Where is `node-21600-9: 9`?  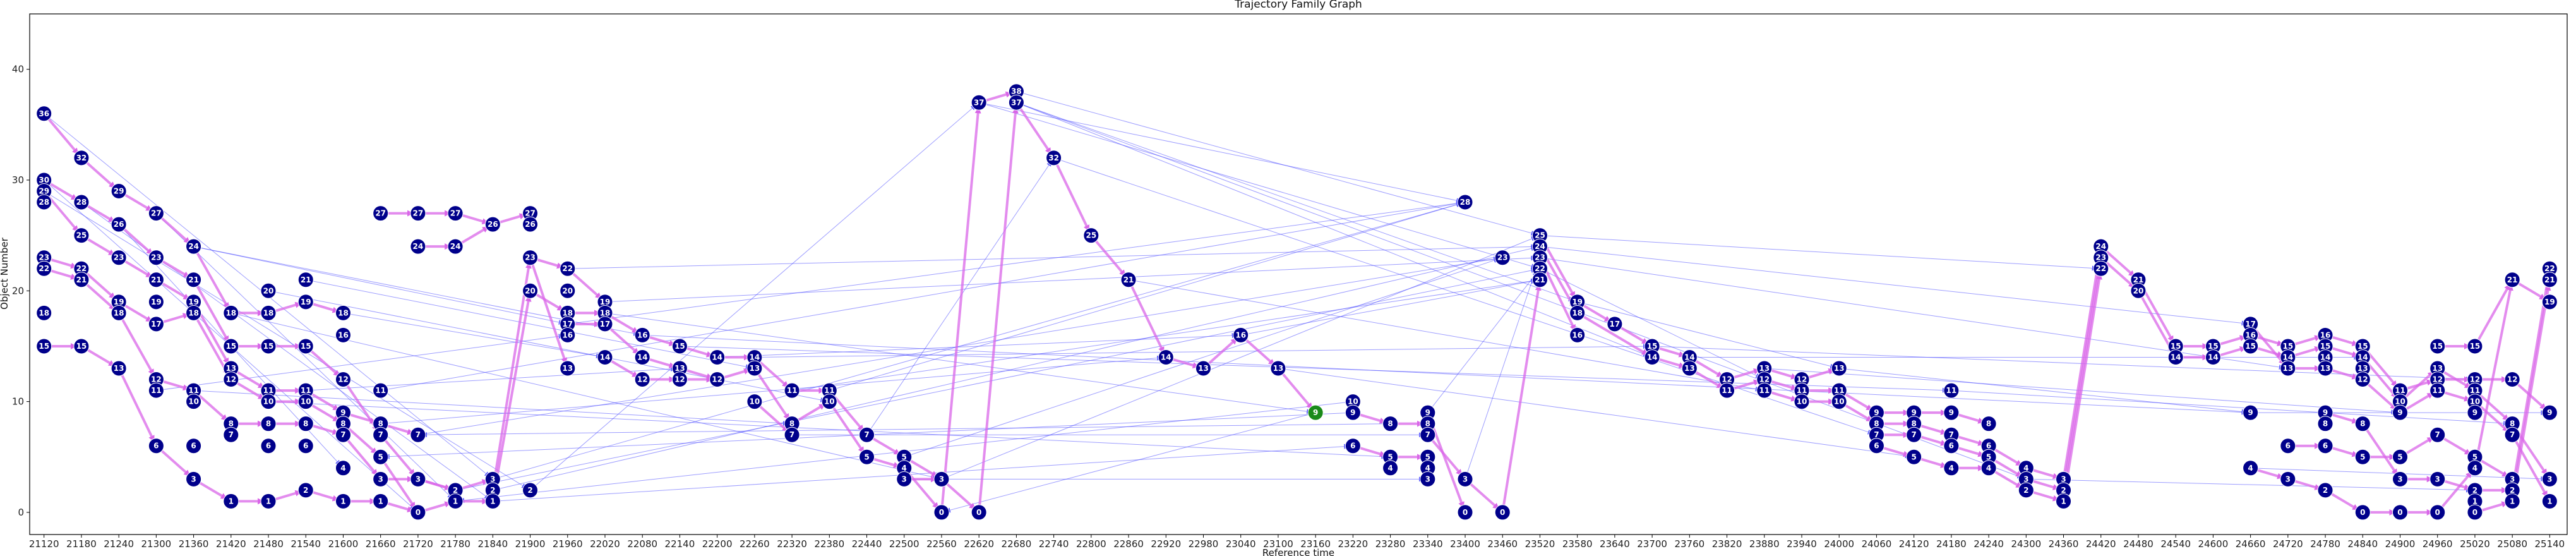 node-21600-9: 9 is located at coordinates (343, 412).